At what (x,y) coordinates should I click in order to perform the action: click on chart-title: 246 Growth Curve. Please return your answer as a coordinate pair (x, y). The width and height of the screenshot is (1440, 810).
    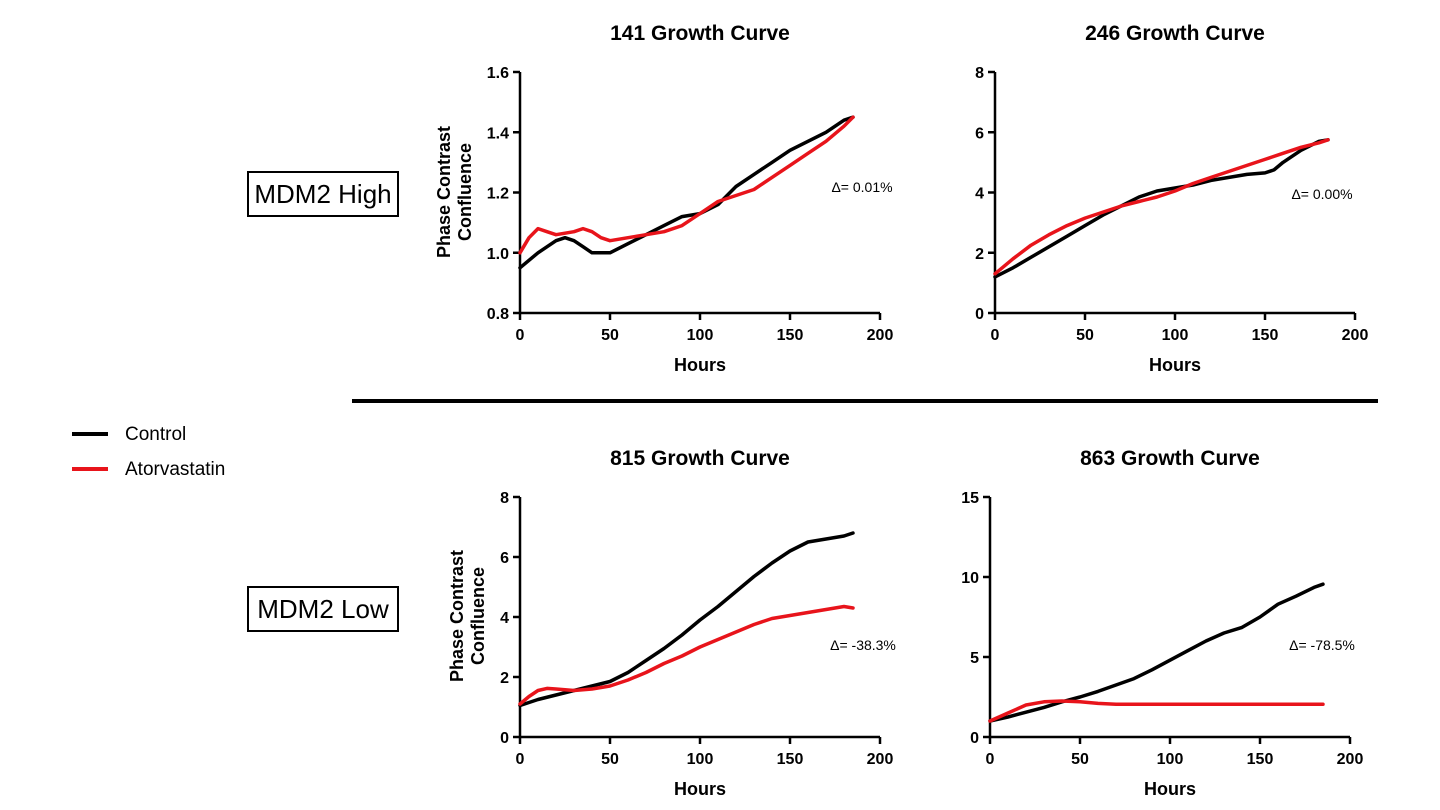
    Looking at the image, I should click on (1175, 33).